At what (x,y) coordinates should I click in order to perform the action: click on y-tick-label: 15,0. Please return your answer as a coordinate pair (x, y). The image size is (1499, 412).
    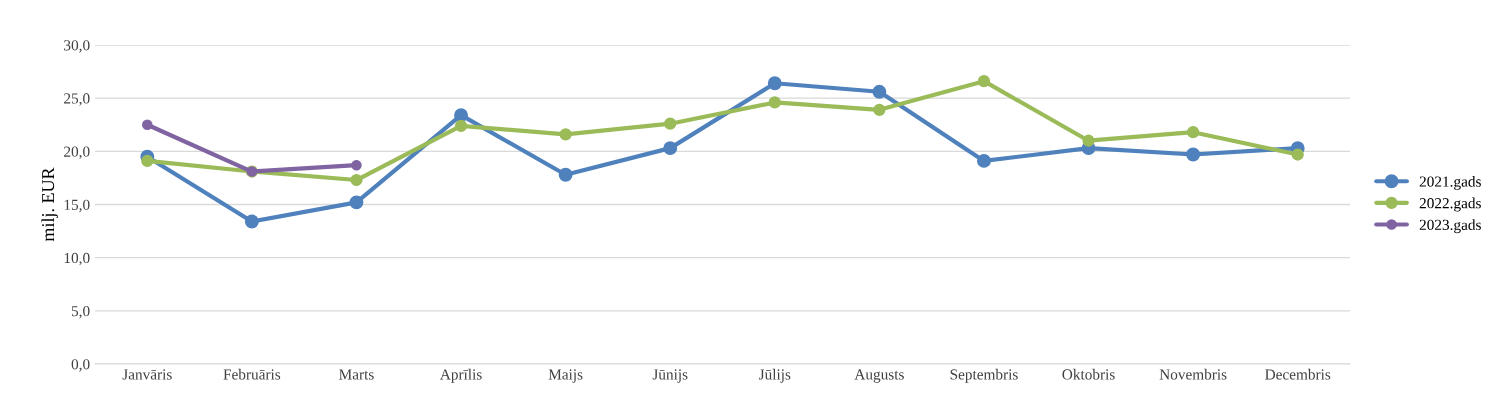
    Looking at the image, I should click on (77, 206).